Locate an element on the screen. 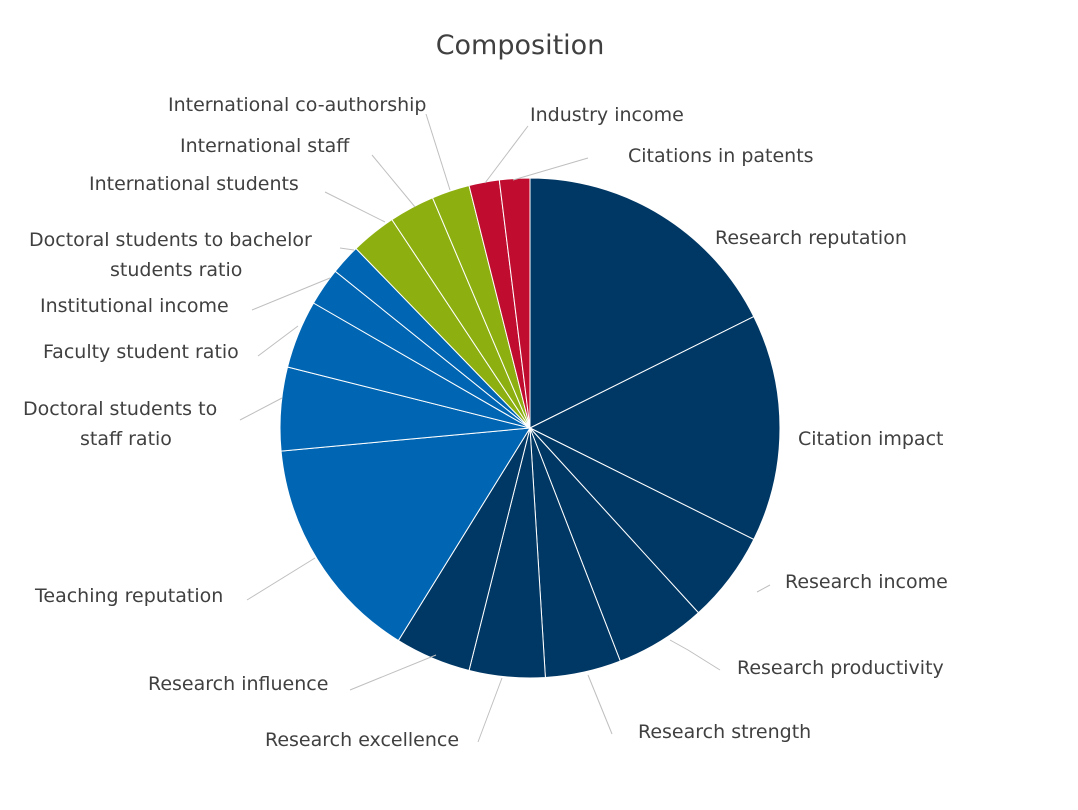 The height and width of the screenshot is (810, 1078). slice-label: Doctoral students to staff ratio is located at coordinates (120, 424).